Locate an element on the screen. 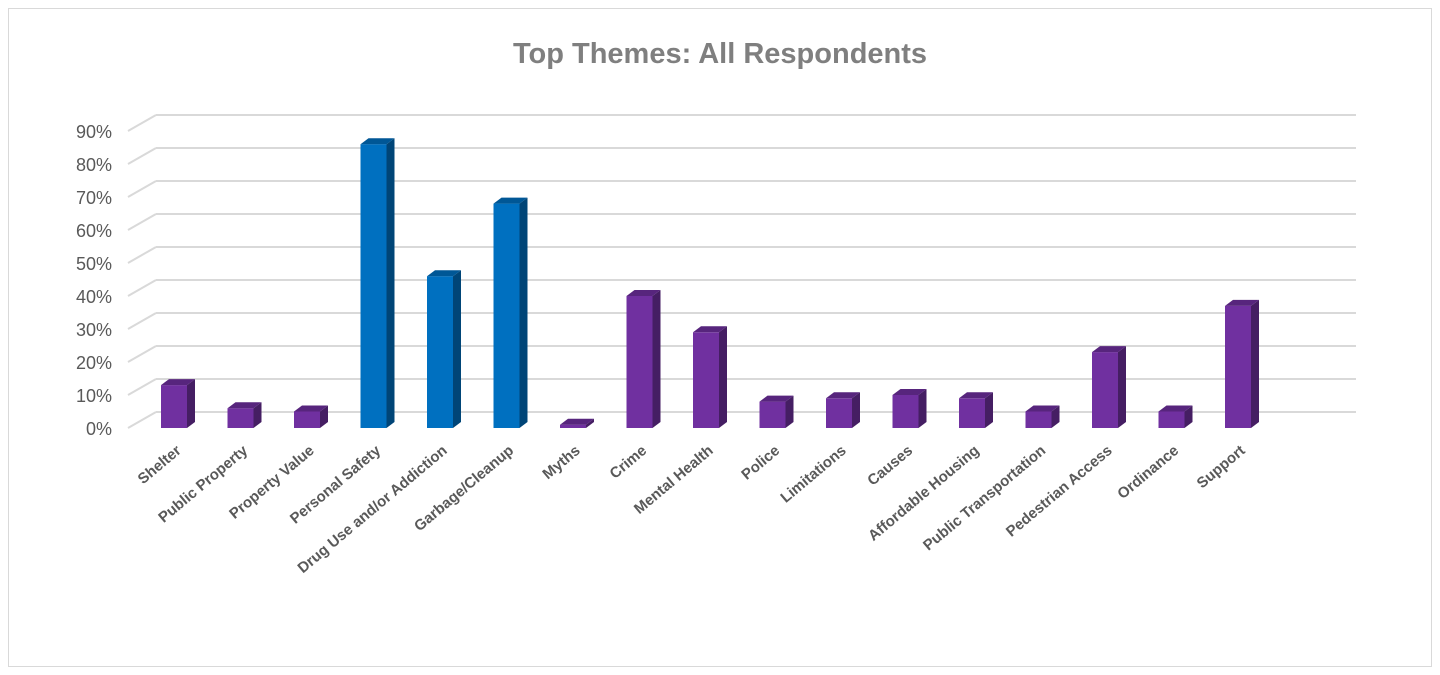  y-tick-label: 80% is located at coordinates (94, 165).